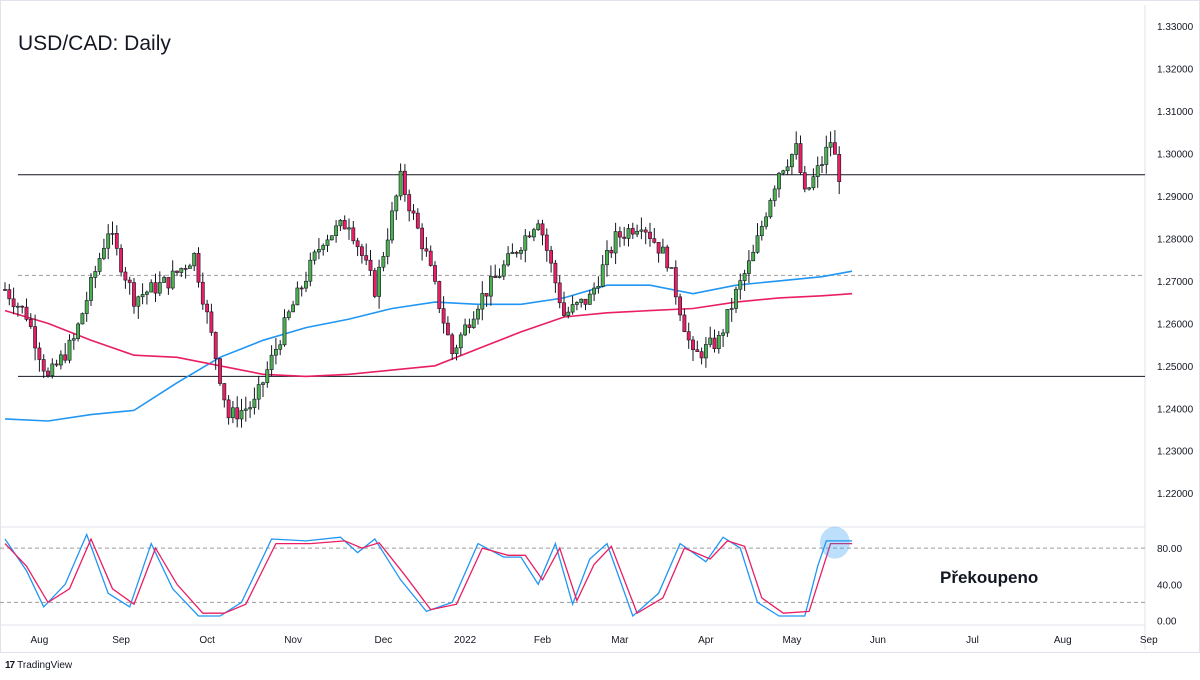 The image size is (1200, 680). What do you see at coordinates (1175, 282) in the screenshot?
I see `price-tick-label: 1.27000` at bounding box center [1175, 282].